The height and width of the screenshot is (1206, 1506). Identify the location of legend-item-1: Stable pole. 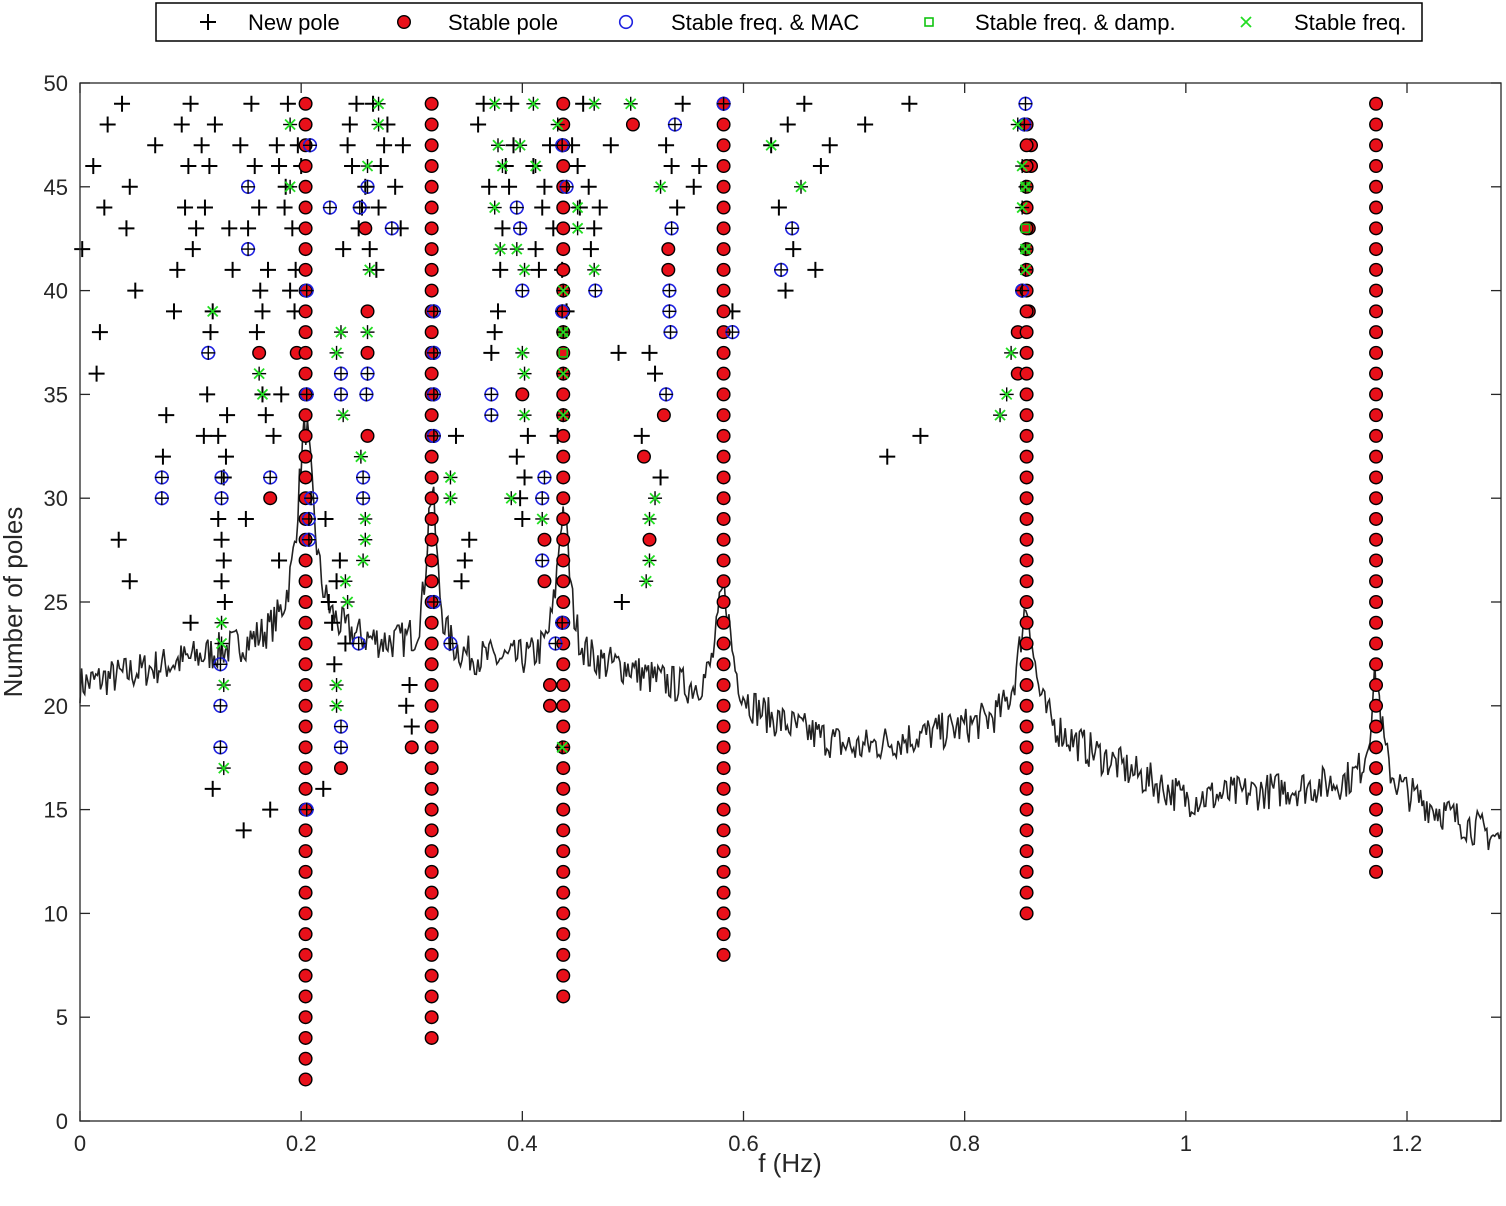
(477, 22).